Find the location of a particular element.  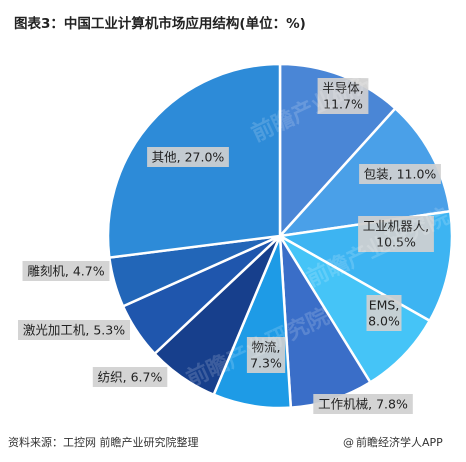

slice-label: 其他, 27.0% is located at coordinates (188, 157).